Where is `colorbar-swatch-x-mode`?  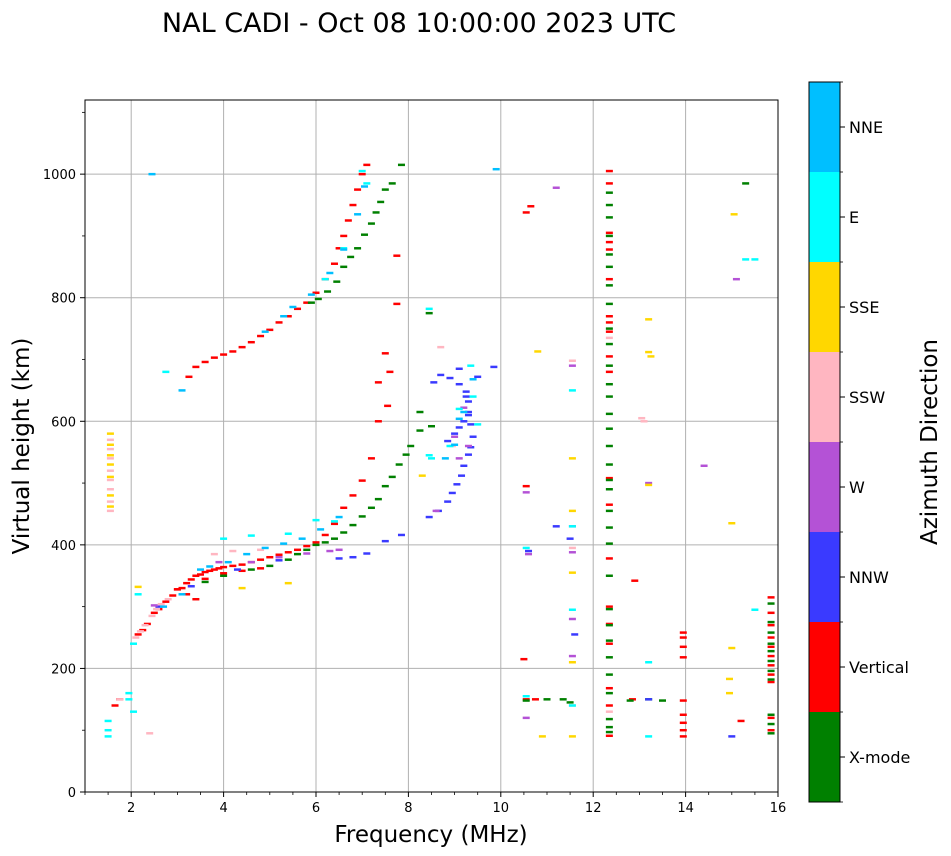 colorbar-swatch-x-mode is located at coordinates (824, 757).